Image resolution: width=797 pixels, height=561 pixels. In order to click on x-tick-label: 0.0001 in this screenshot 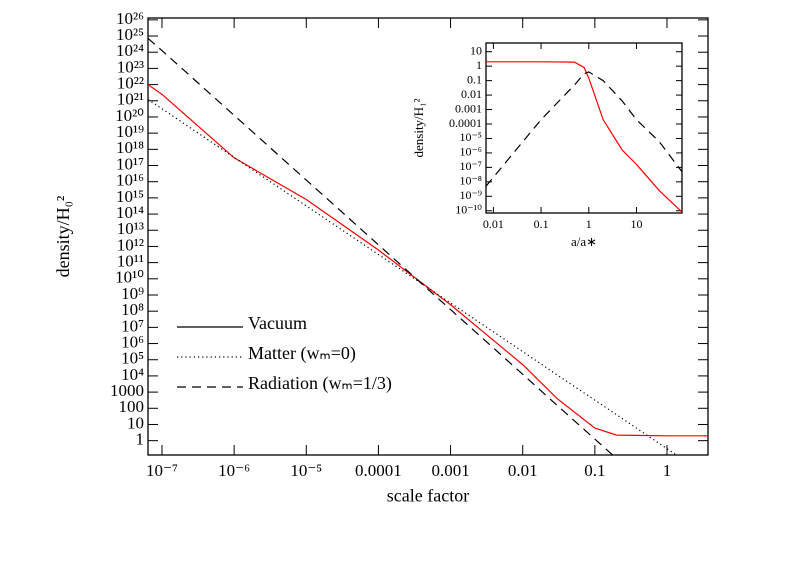, I will do `click(378, 470)`.